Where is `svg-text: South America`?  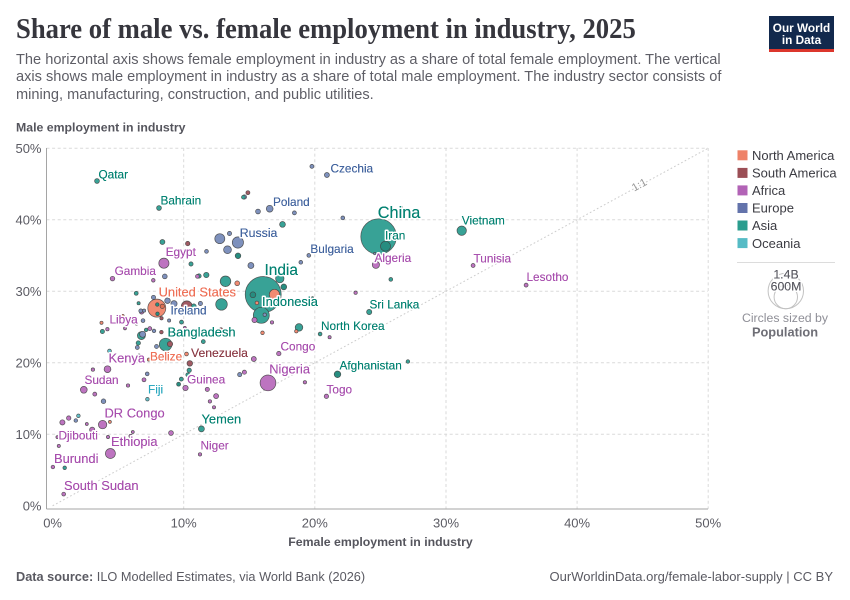
svg-text: South America is located at coordinates (794, 173).